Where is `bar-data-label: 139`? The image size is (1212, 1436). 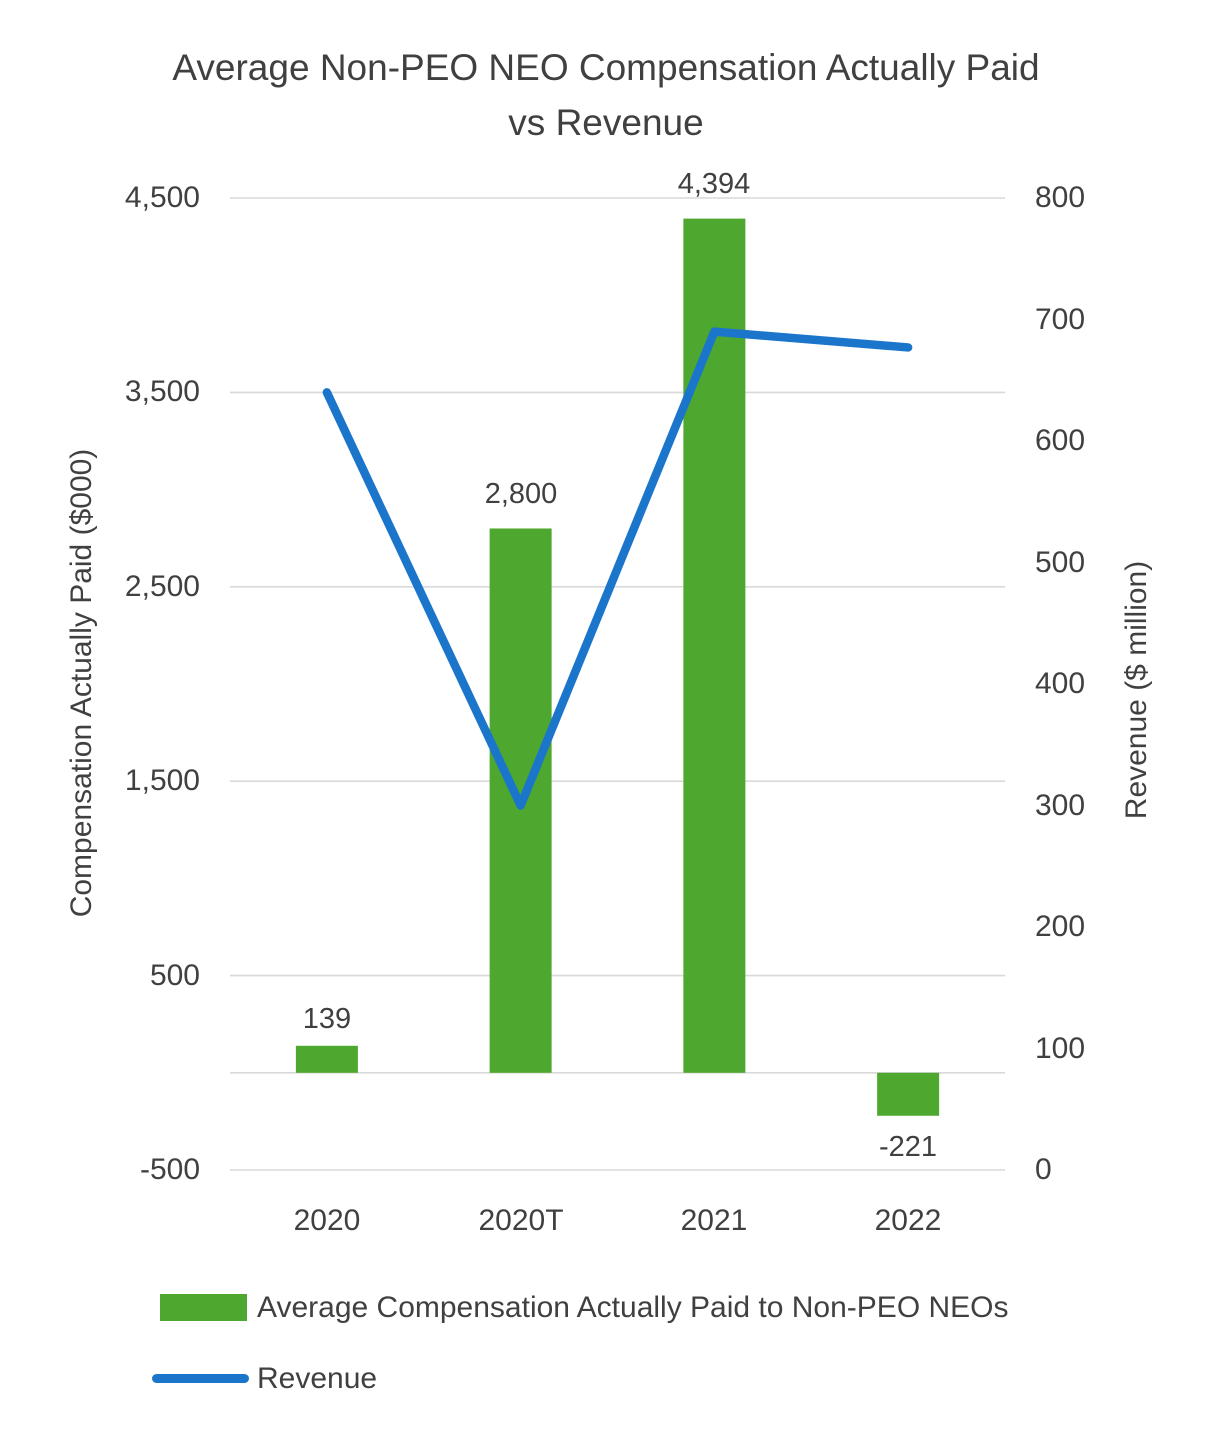
bar-data-label: 139 is located at coordinates (327, 1019).